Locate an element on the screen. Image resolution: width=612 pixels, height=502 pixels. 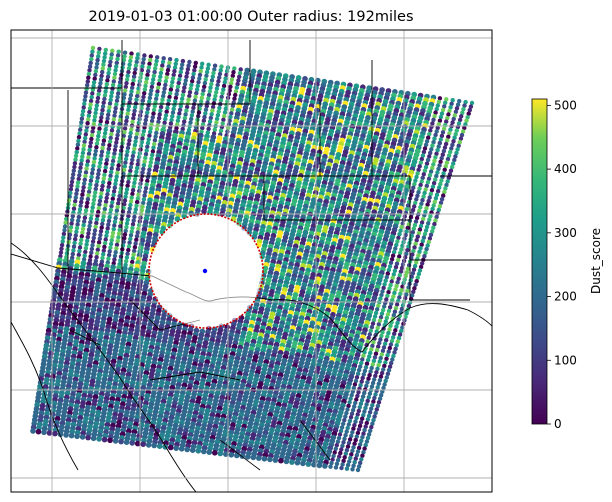
colorbar-ticks: 0 100 200 300 400 500 is located at coordinates (562, 264).